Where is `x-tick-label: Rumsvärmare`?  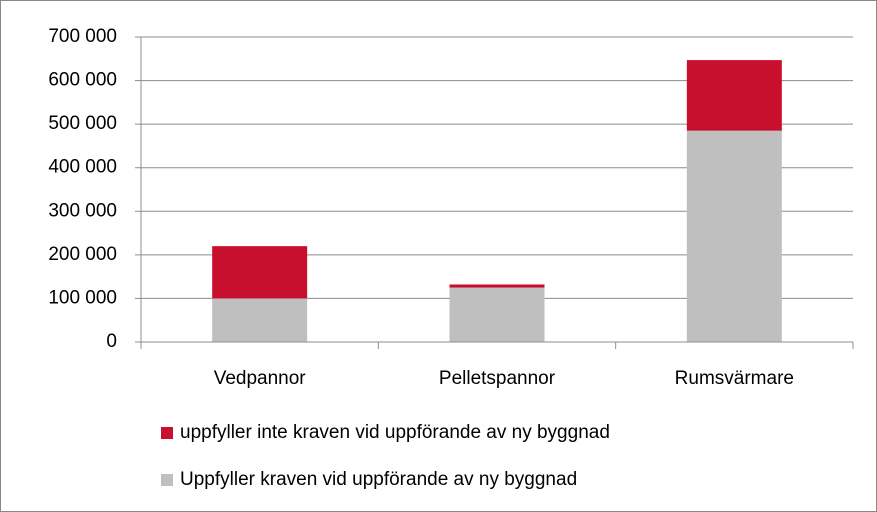
x-tick-label: Rumsvärmare is located at coordinates (734, 378).